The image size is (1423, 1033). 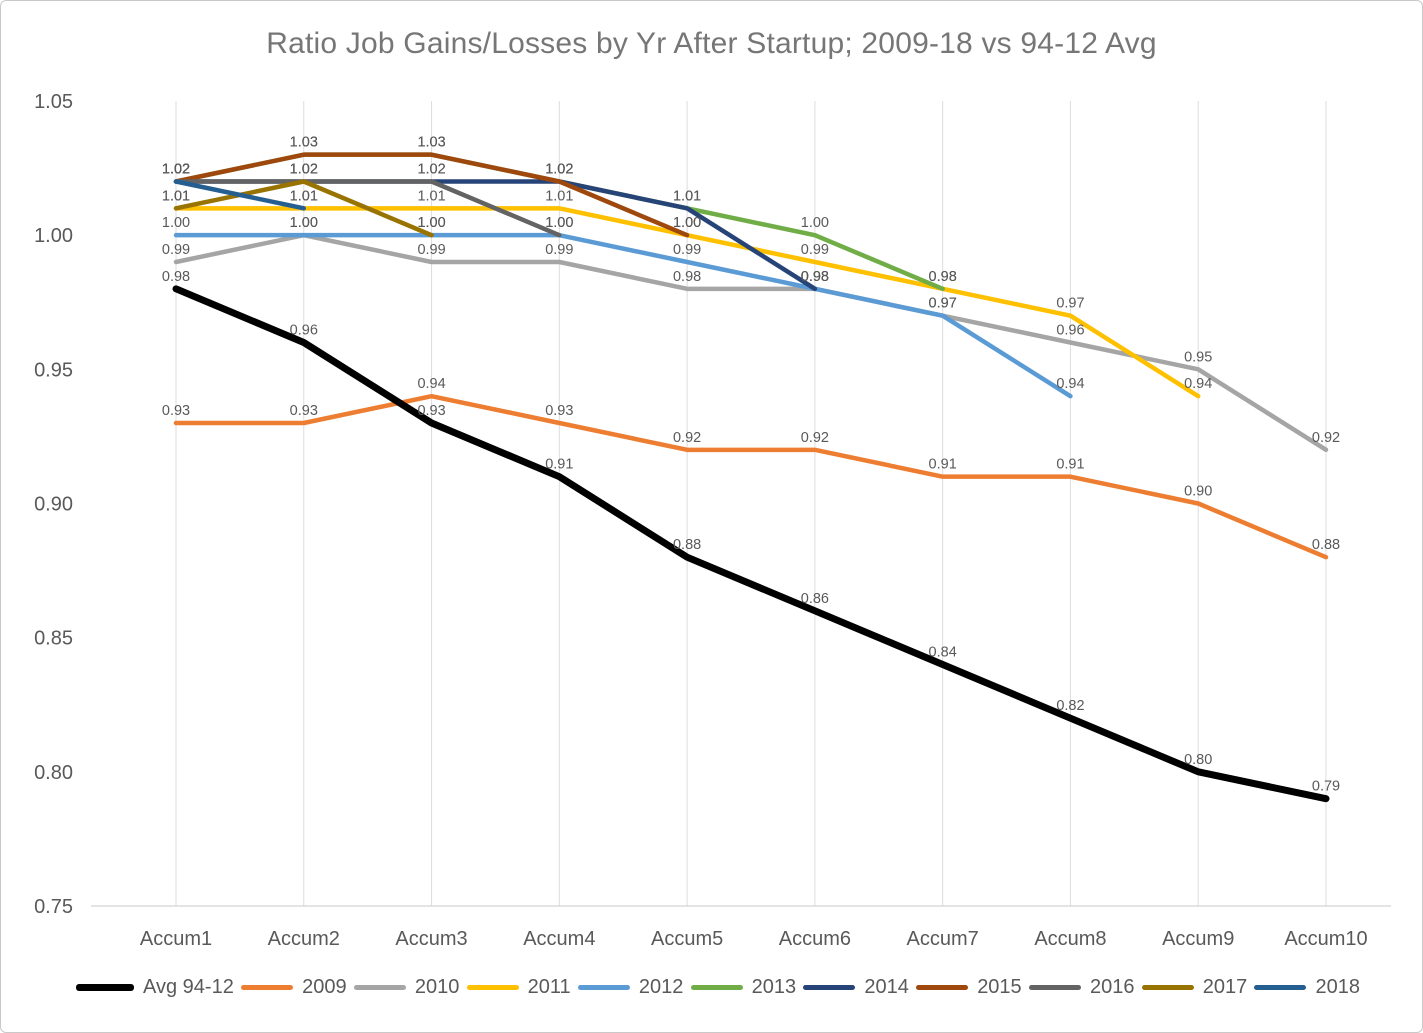 I want to click on legend-item-2015: 2015, so click(x=969, y=987).